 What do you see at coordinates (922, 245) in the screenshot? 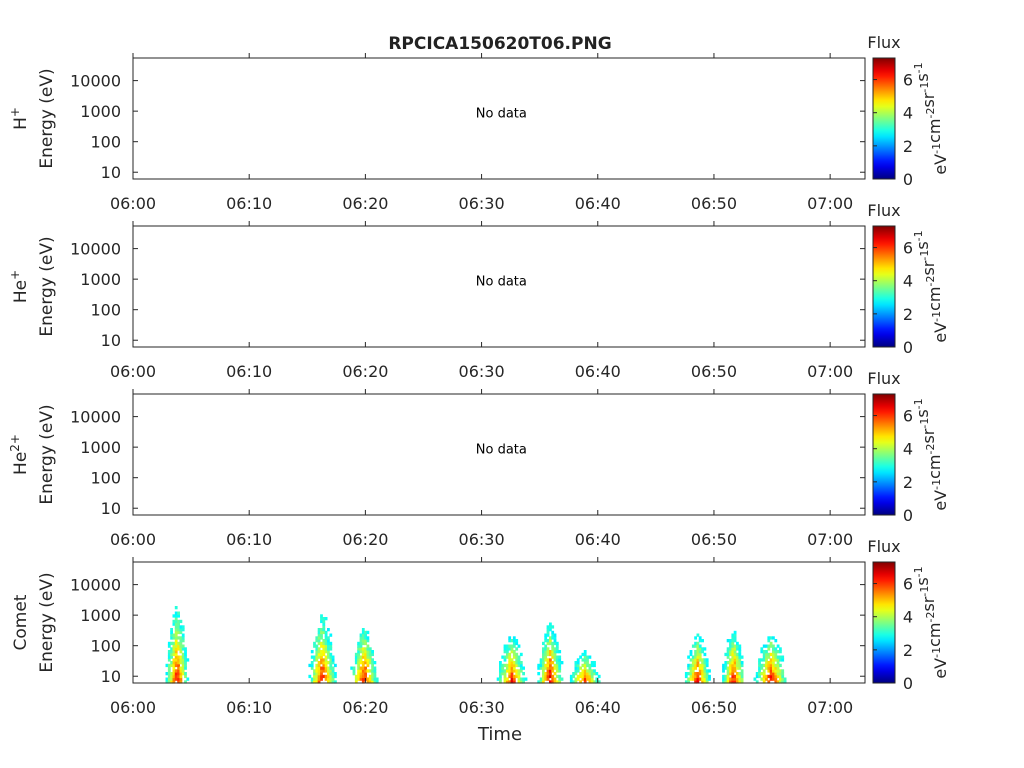
I see `unit-part: s` at bounding box center [922, 245].